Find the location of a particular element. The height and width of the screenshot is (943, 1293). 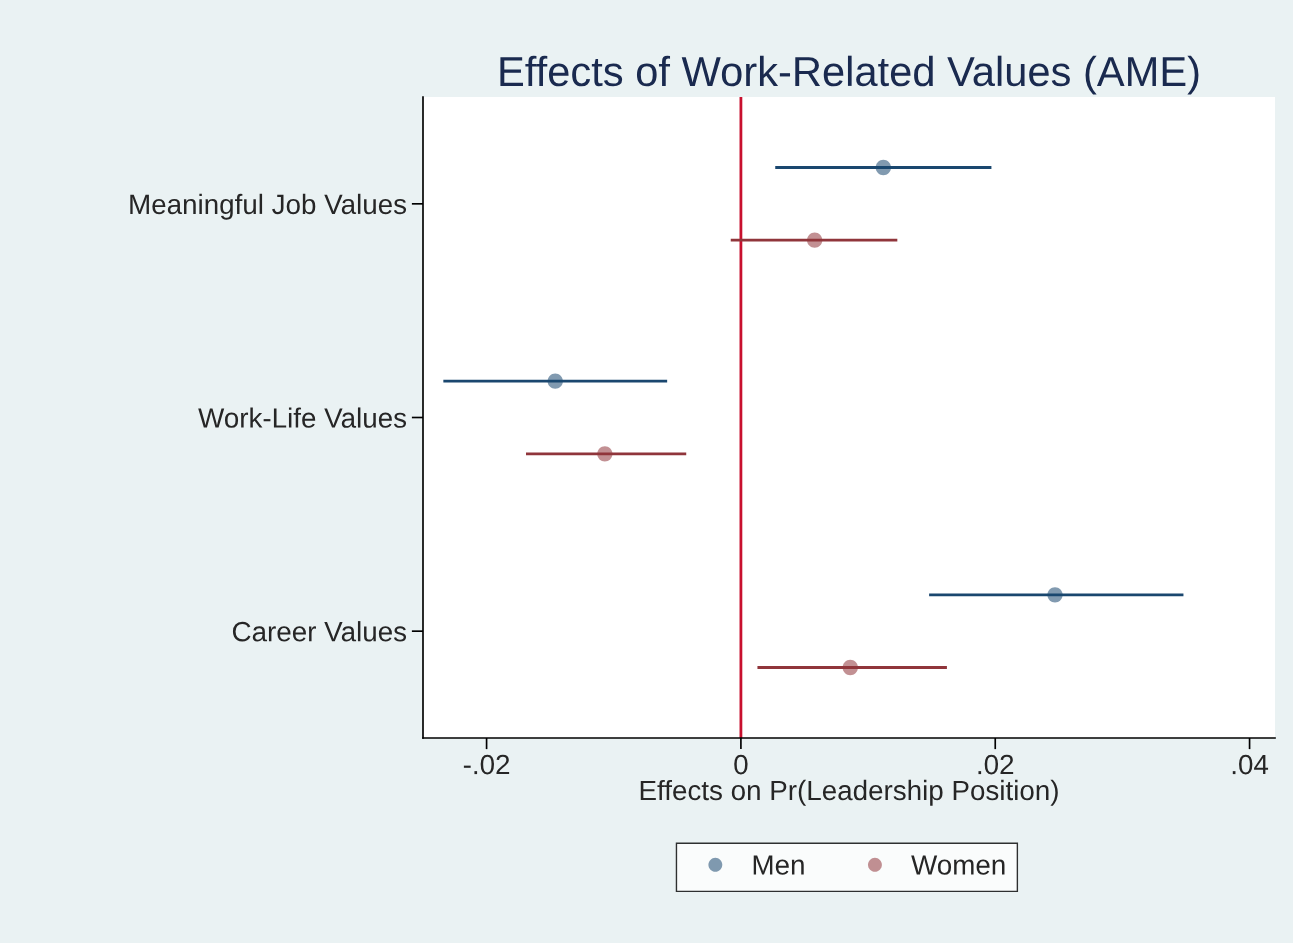

x-tick-label: .04 is located at coordinates (1250, 764).